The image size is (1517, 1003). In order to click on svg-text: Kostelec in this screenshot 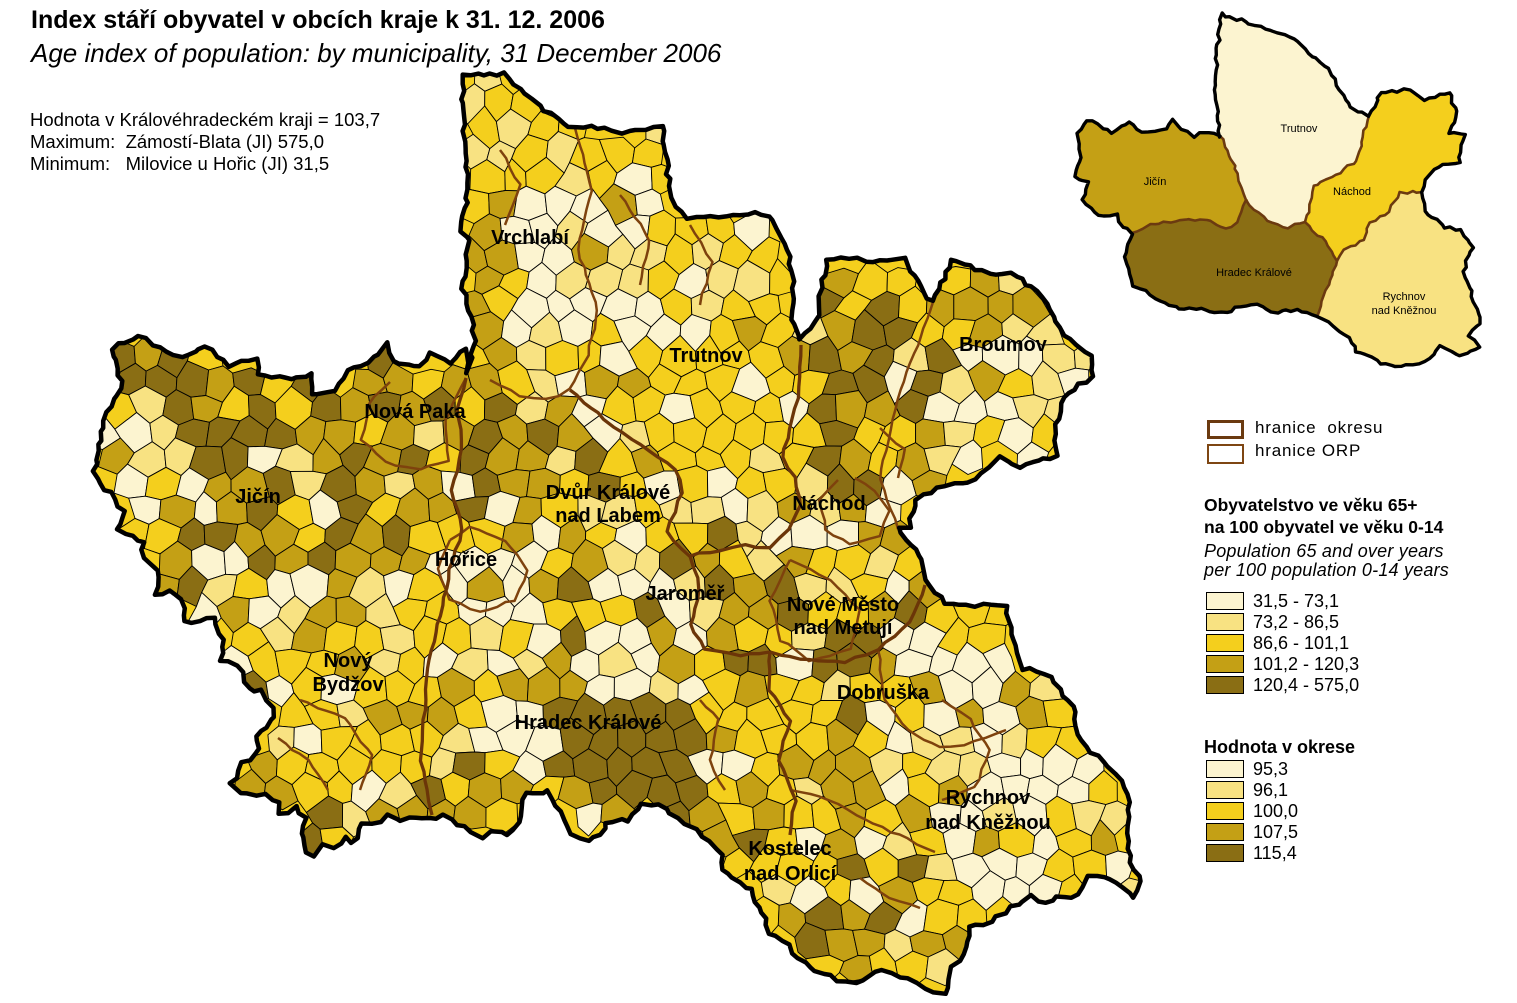, I will do `click(789, 849)`.